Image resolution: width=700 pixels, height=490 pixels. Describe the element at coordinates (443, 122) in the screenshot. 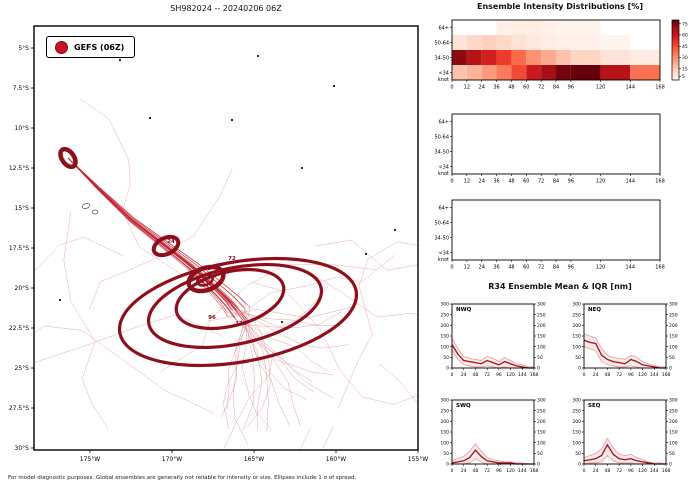

I see `svg-text: 64+` at that location.